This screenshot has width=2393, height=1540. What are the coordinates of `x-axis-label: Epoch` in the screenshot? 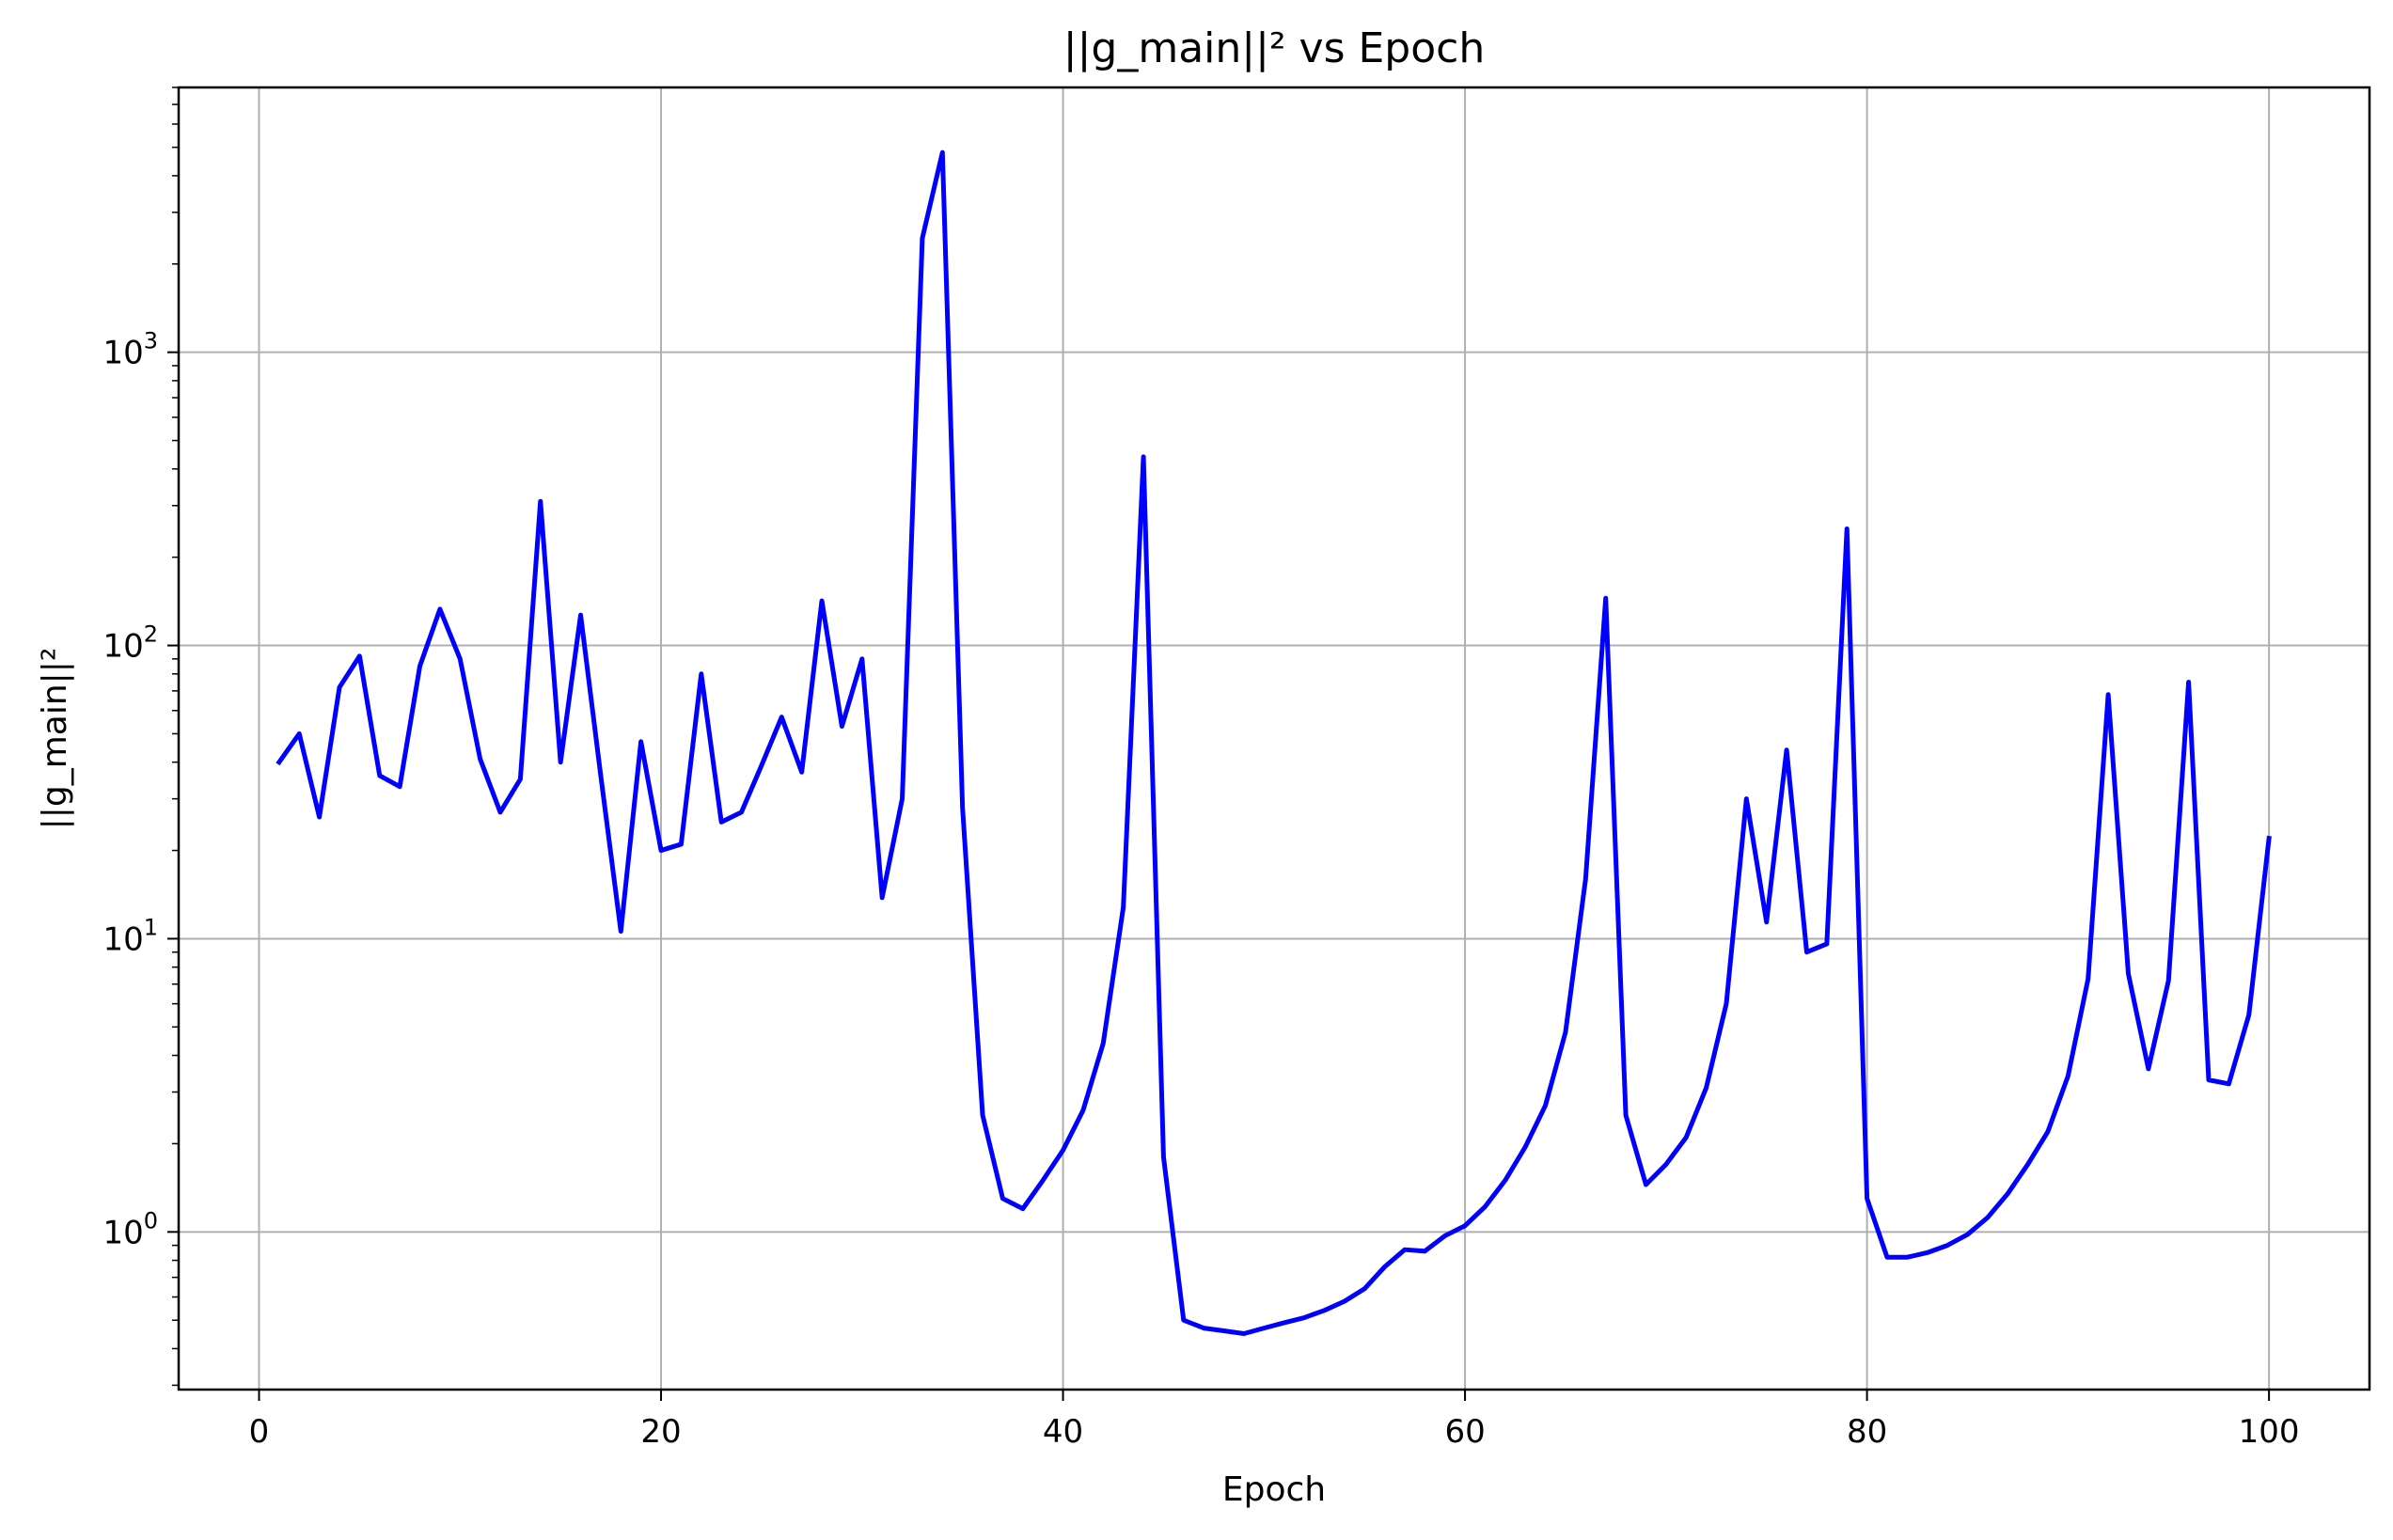 It's located at (1274, 1490).